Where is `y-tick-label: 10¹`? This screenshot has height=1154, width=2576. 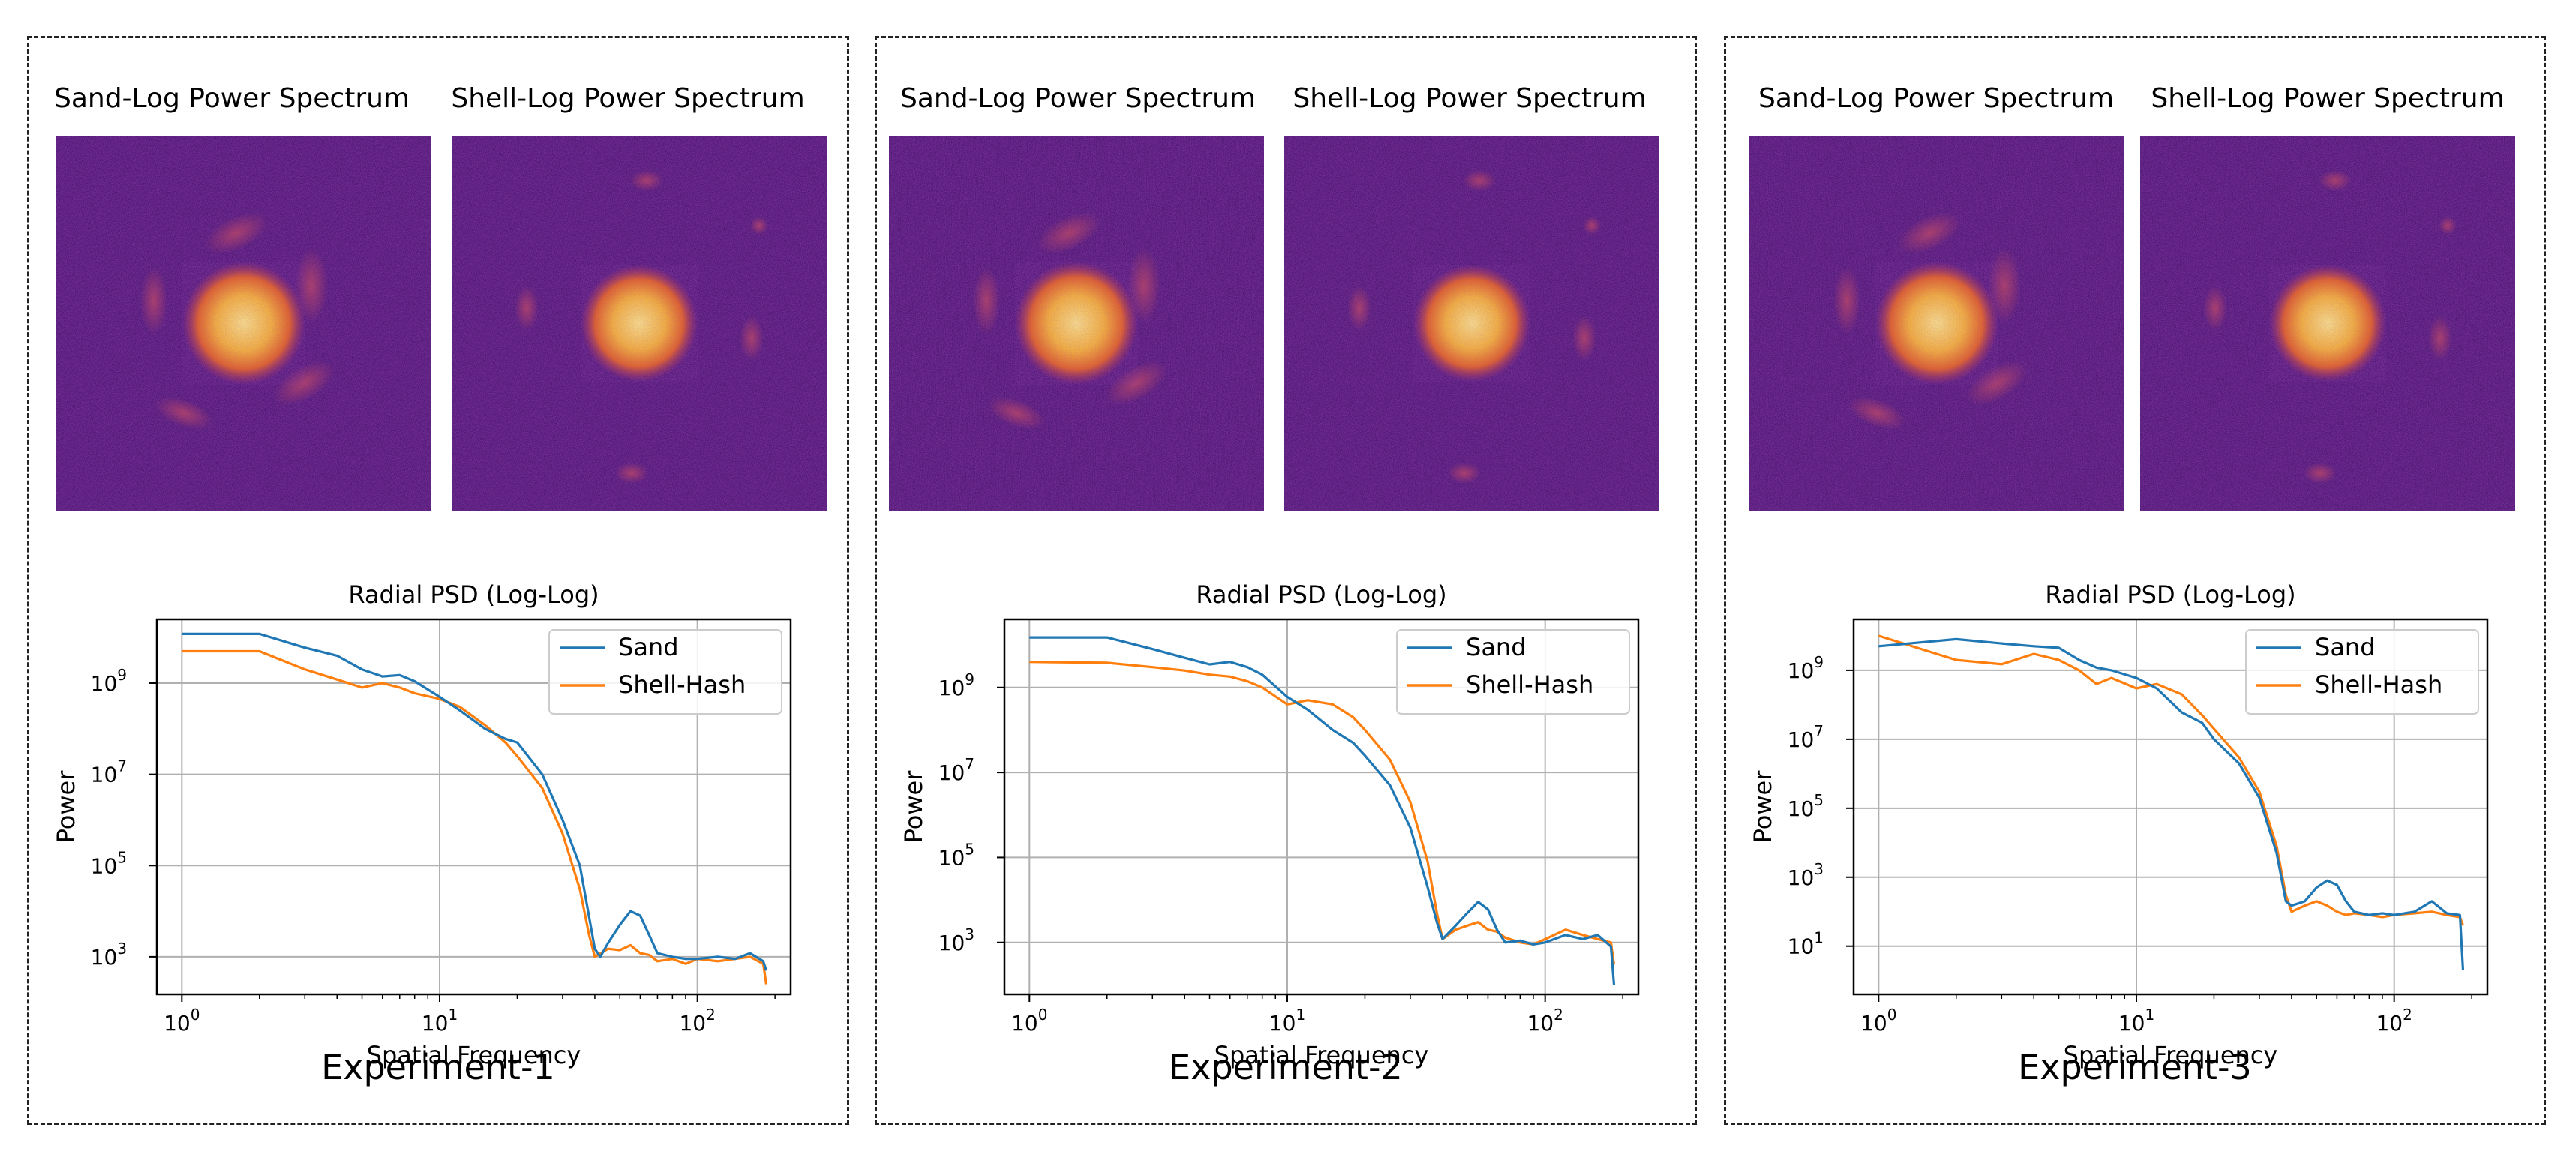 y-tick-label: 10¹ is located at coordinates (1806, 944).